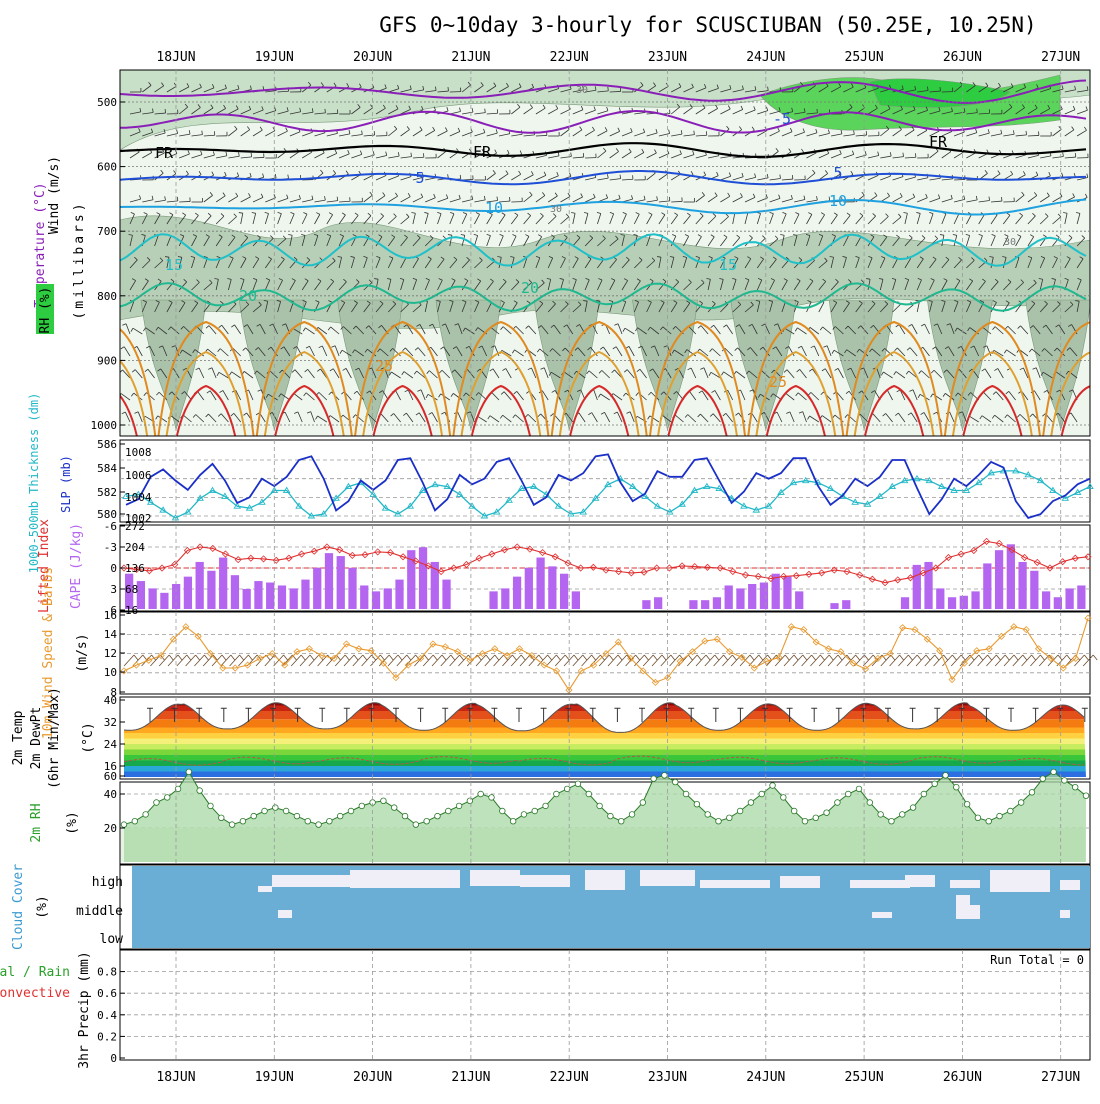 Image resolution: width=1100 pixels, height=1104 pixels. I want to click on rh-axis-tick: 40, so click(110, 794).